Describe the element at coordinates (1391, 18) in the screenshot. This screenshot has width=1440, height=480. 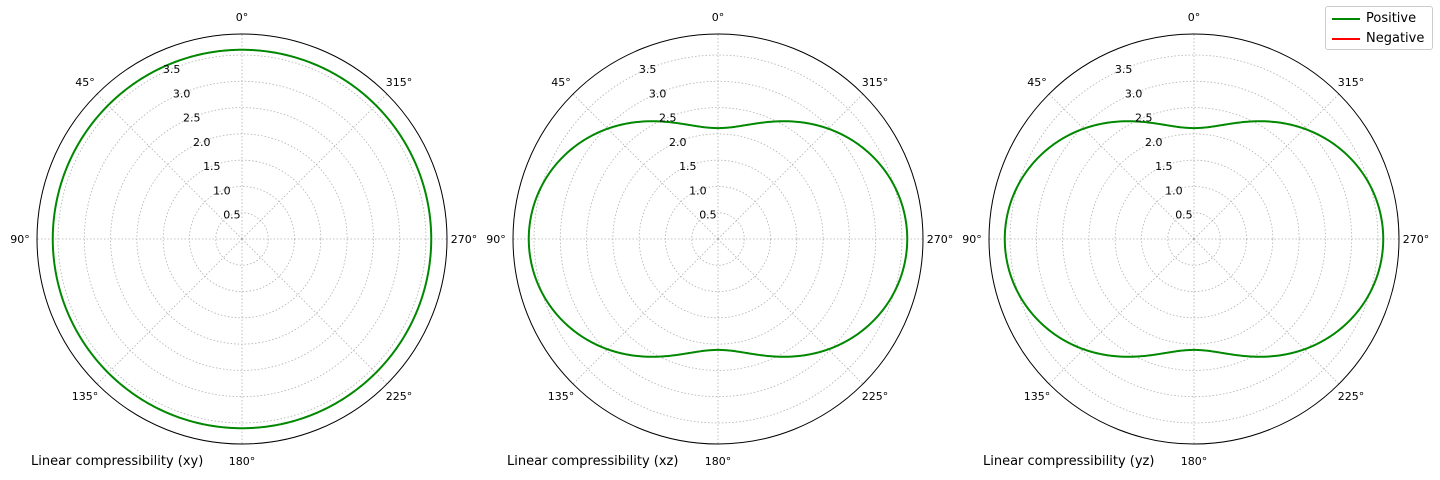
I see `legend-label-positive: Positive` at that location.